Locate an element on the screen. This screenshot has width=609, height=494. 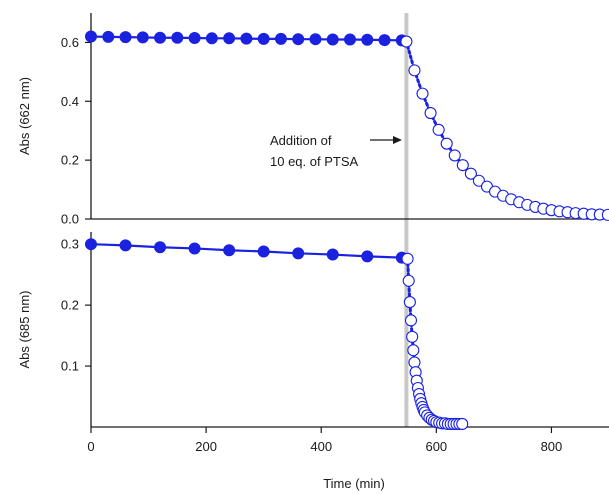
annotation-line-1: Addition of is located at coordinates (301, 140).